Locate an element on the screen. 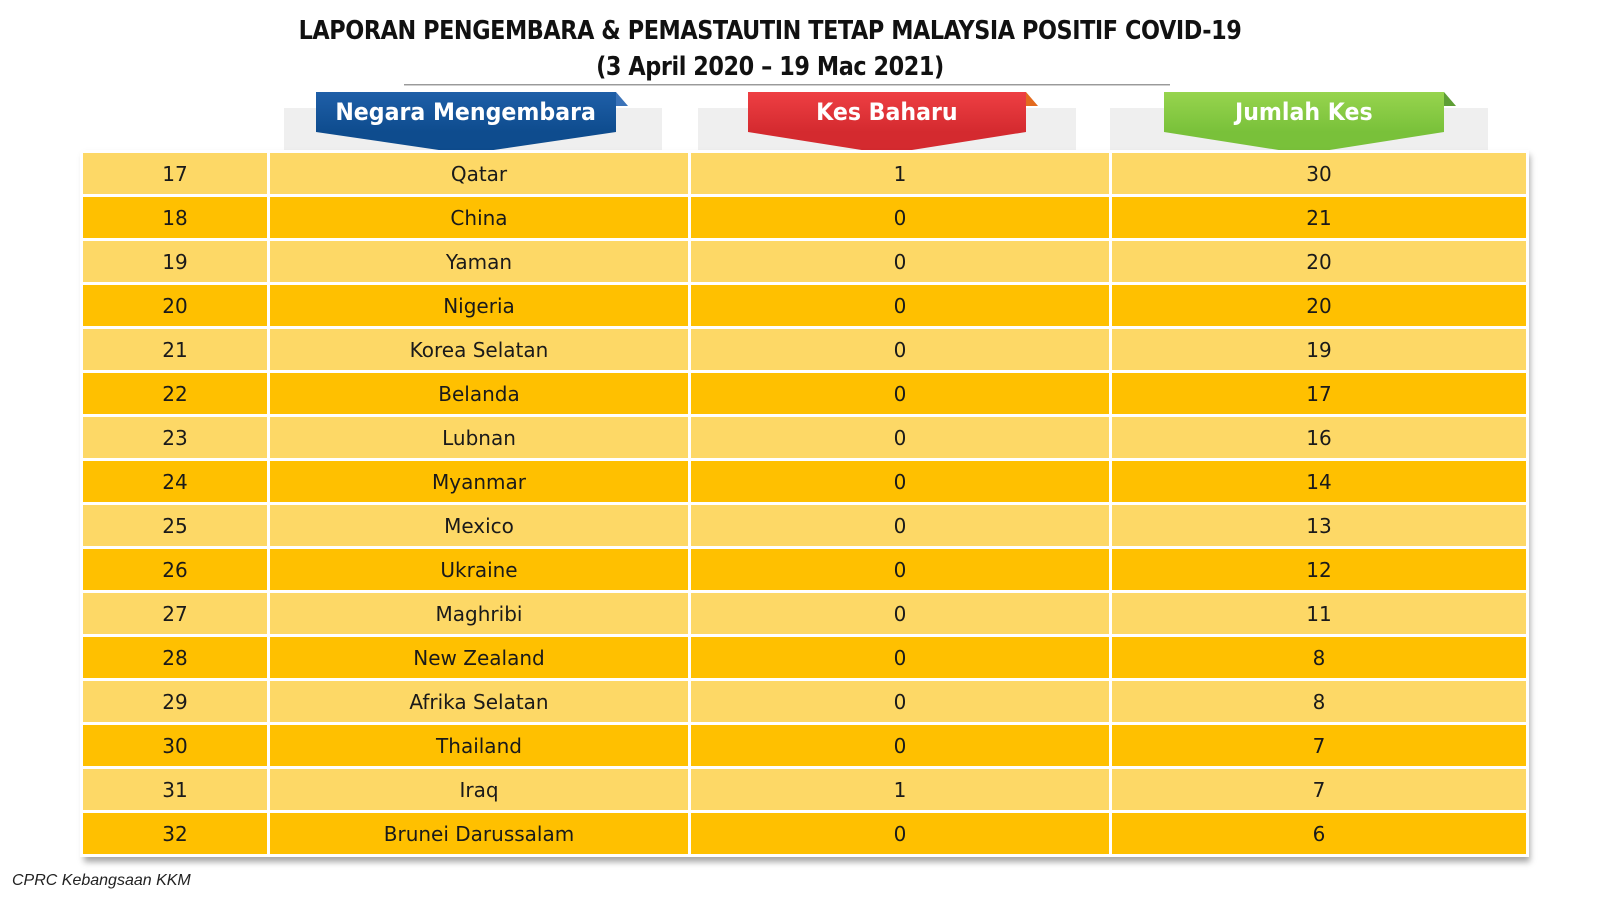 The height and width of the screenshot is (900, 1600). table-row: 31 Iraq 1 7 is located at coordinates (804, 789).